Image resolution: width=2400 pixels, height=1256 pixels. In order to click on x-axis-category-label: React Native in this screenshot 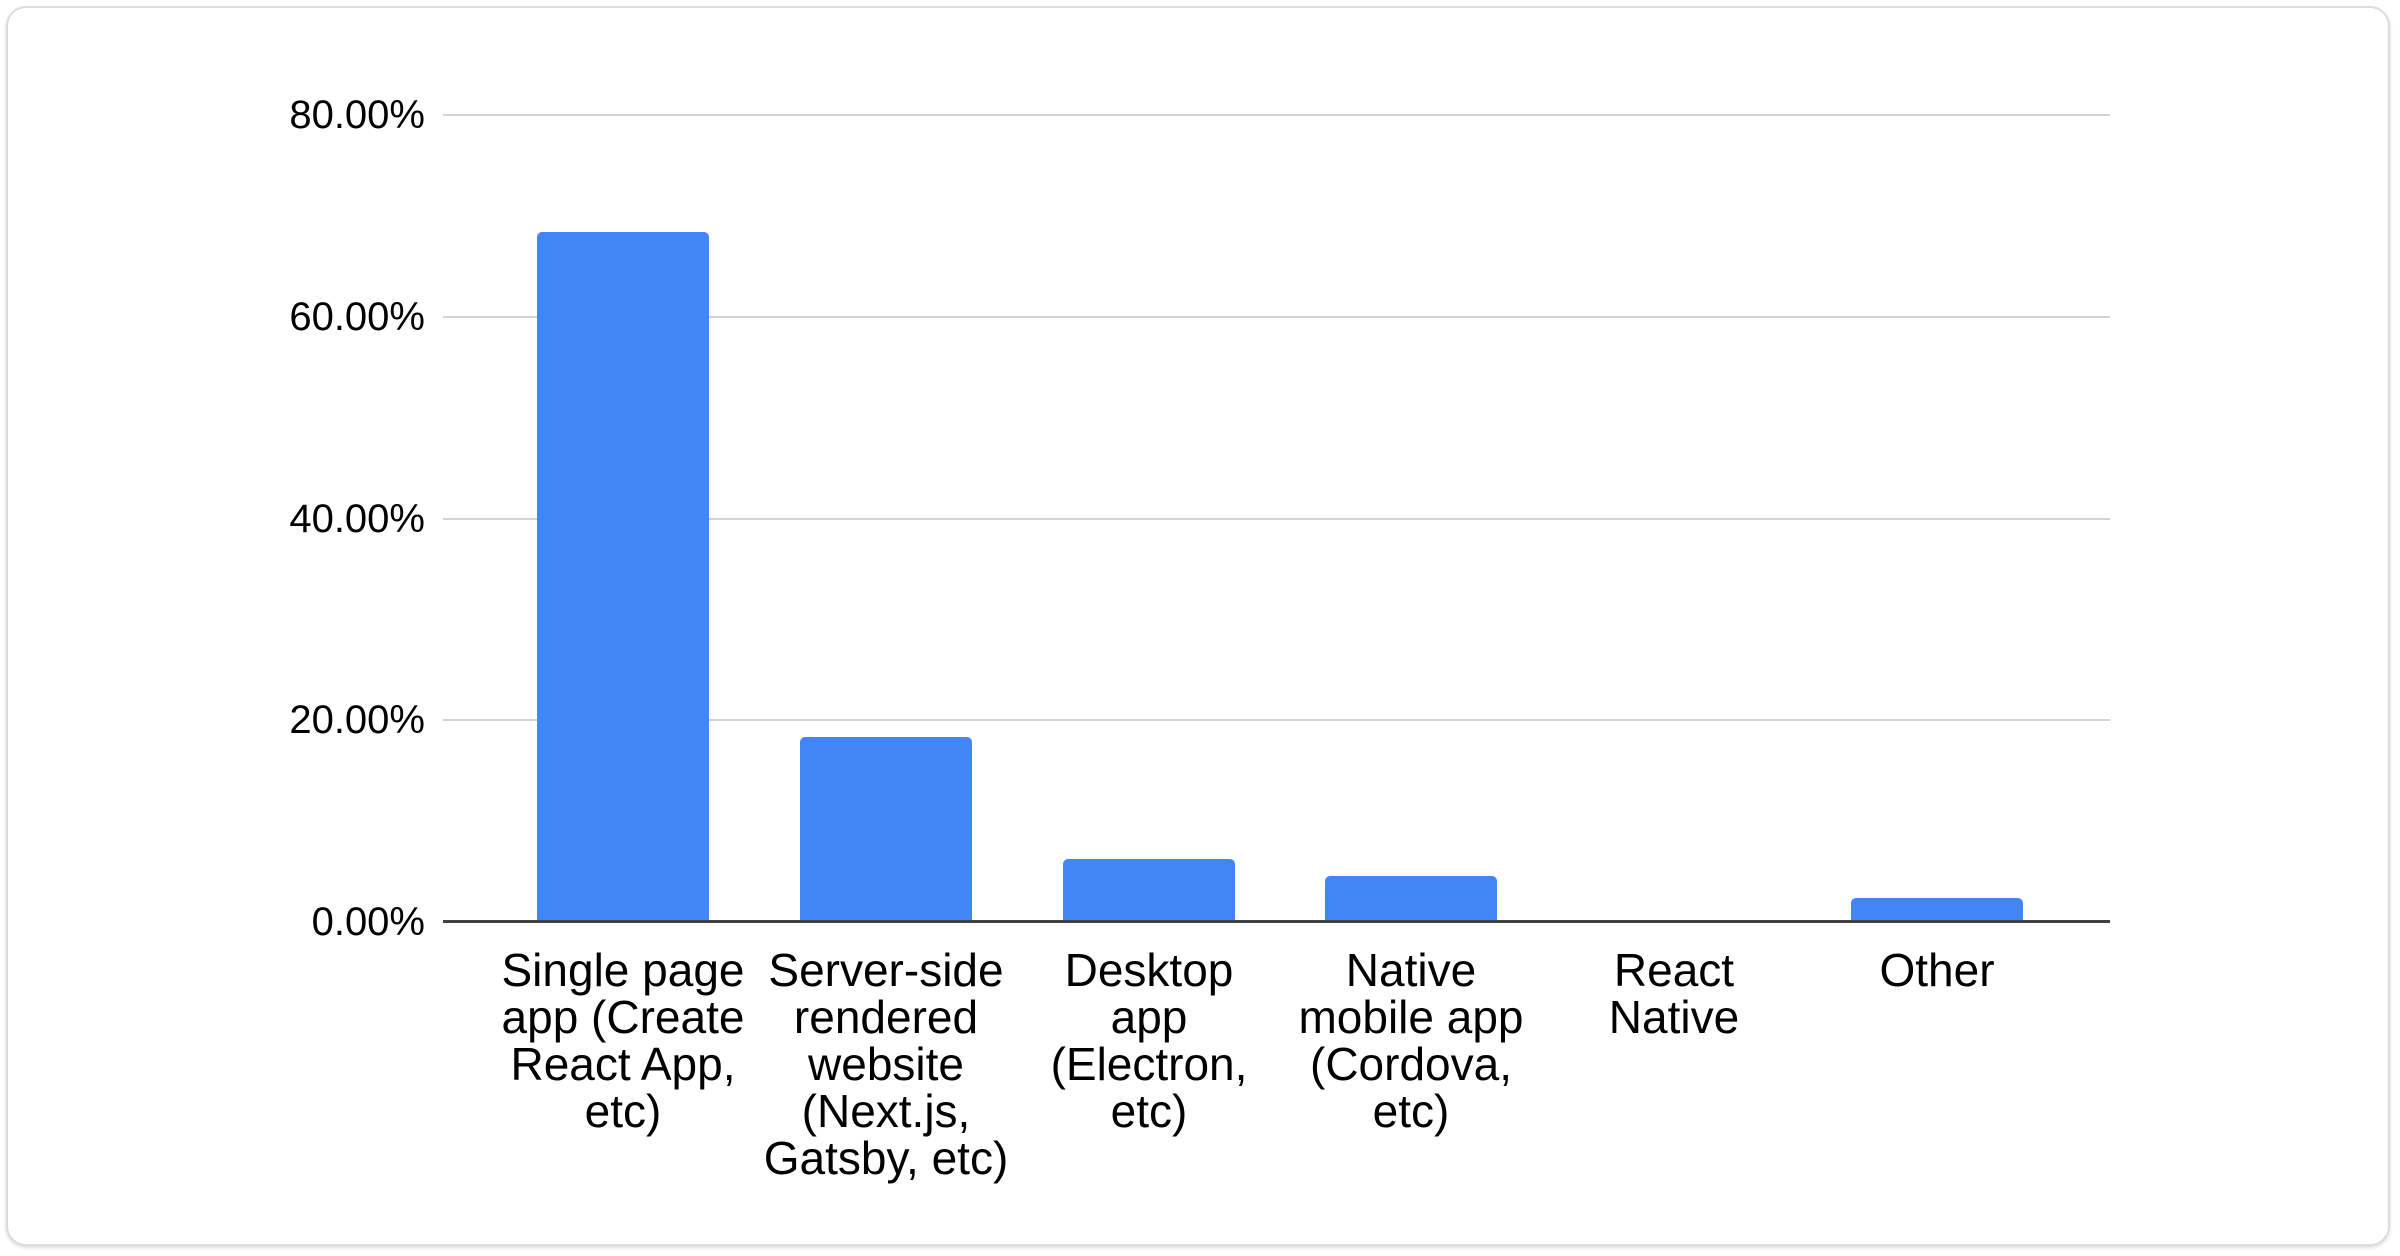, I will do `click(1674, 993)`.